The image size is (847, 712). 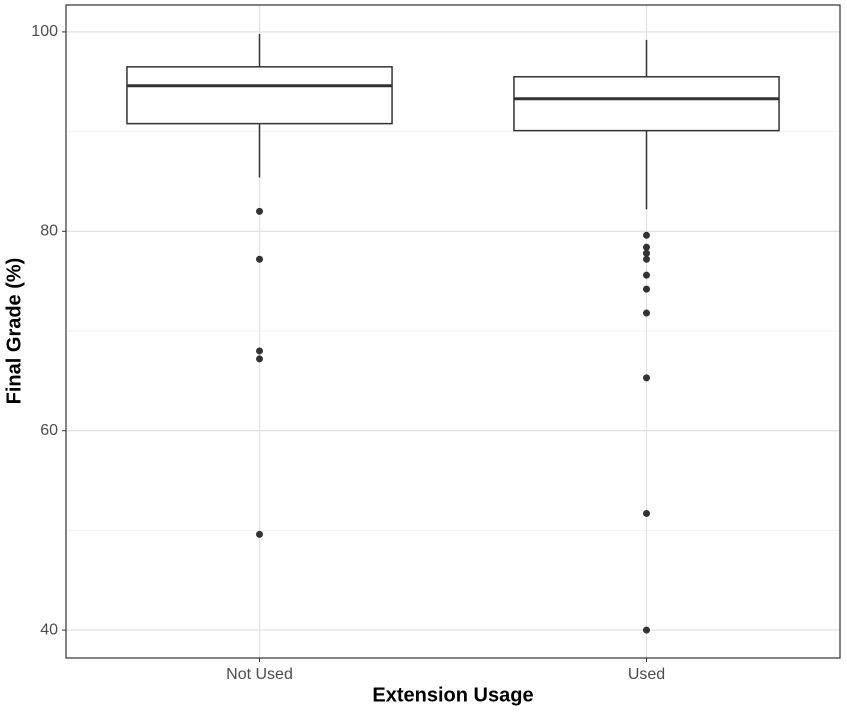 What do you see at coordinates (646, 674) in the screenshot?
I see `x-tick-label: Used` at bounding box center [646, 674].